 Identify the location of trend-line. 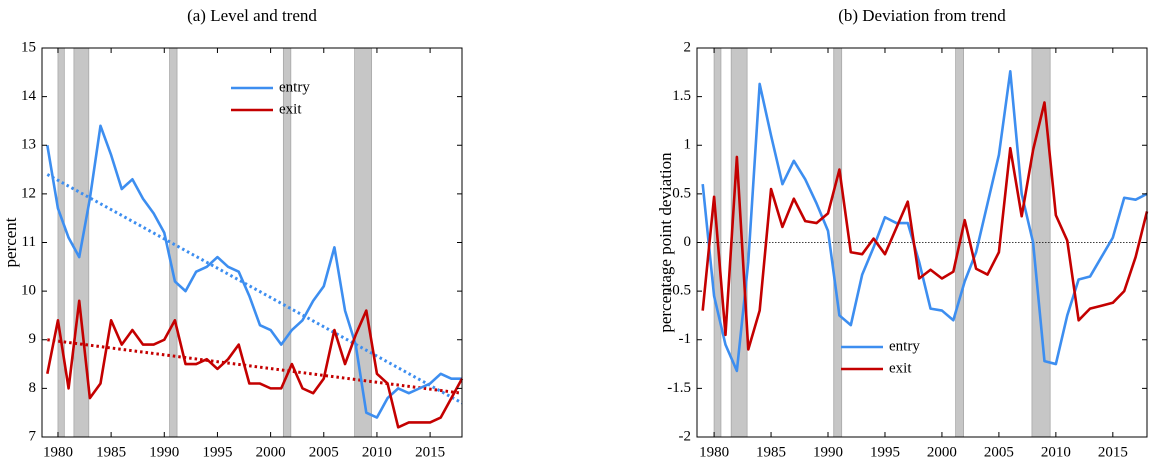
(255, 366).